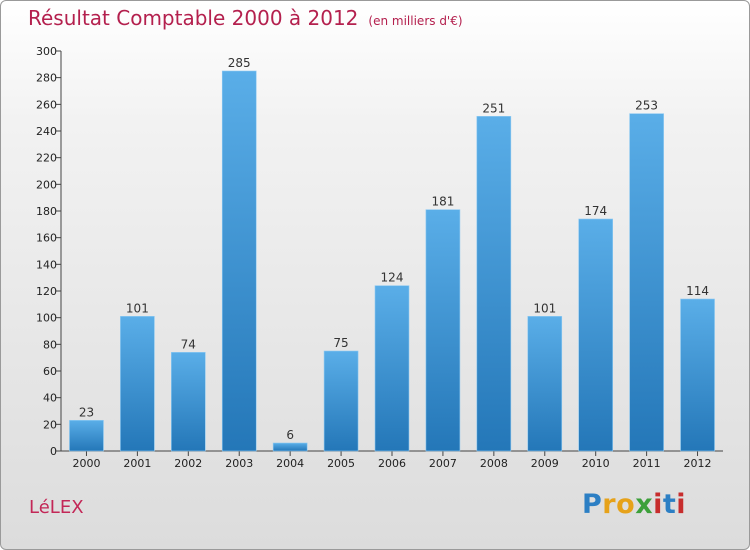 The width and height of the screenshot is (750, 550). I want to click on logo-letter: P, so click(592, 504).